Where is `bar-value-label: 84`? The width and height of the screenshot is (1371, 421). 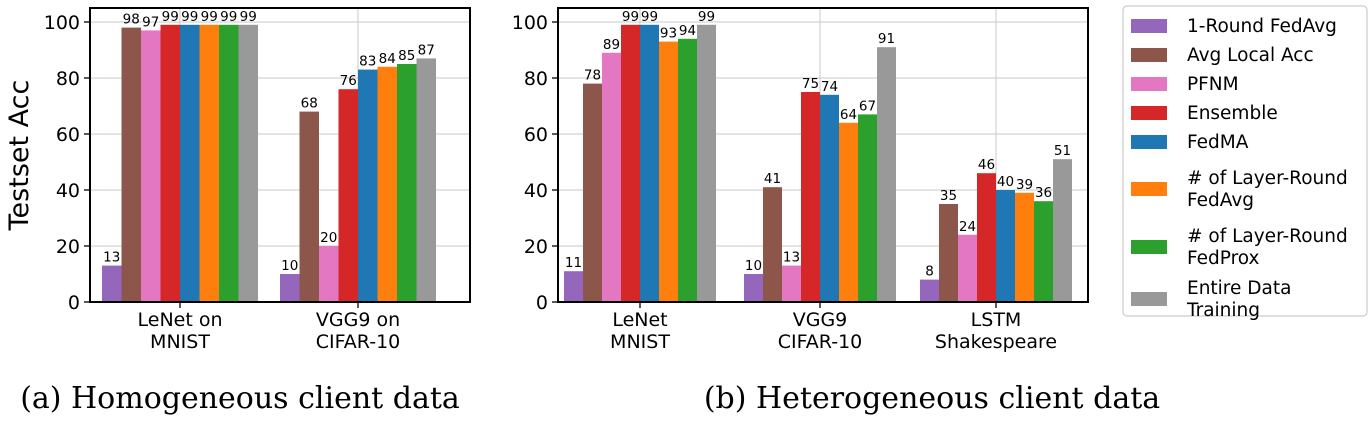
bar-value-label: 84 is located at coordinates (387, 59).